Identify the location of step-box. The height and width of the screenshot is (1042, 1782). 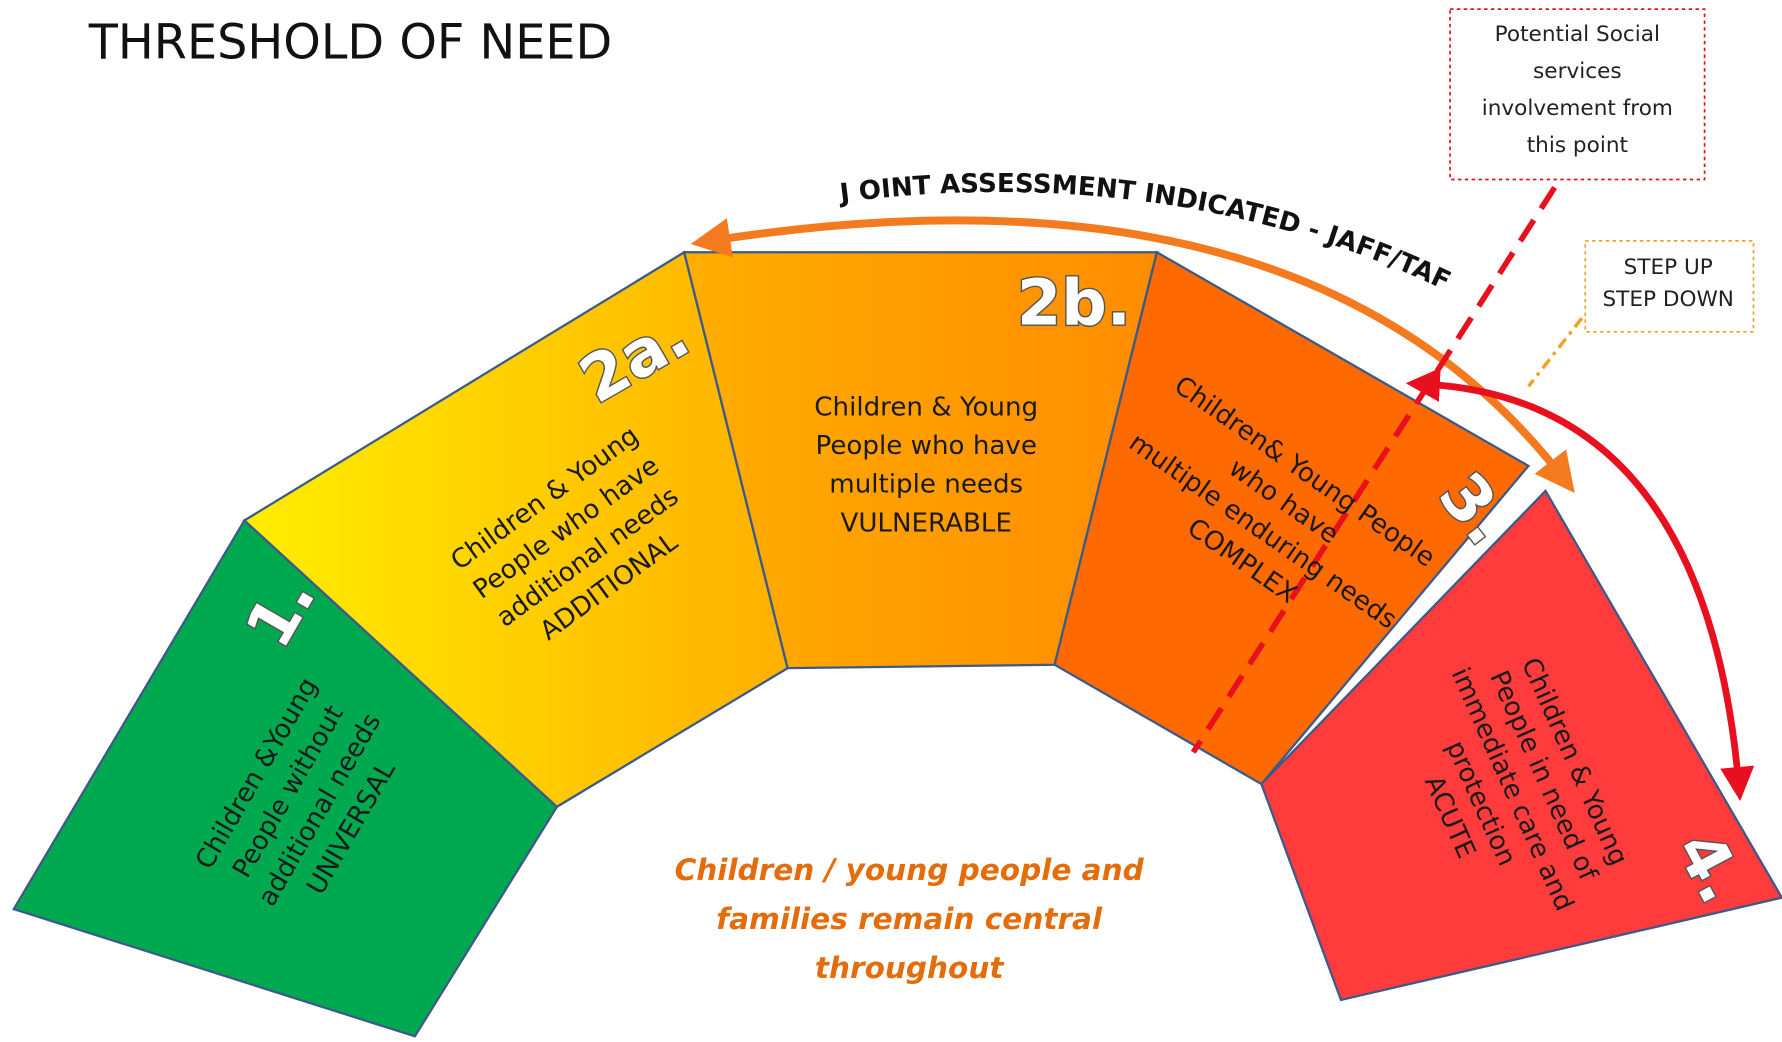
(1669, 286).